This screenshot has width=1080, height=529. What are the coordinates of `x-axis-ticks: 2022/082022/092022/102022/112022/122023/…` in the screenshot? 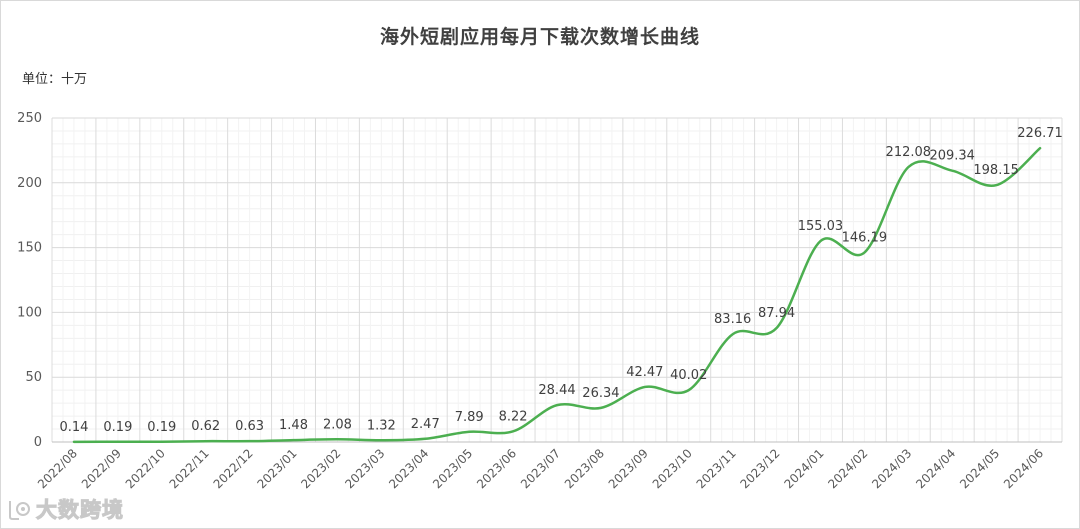 It's located at (540, 468).